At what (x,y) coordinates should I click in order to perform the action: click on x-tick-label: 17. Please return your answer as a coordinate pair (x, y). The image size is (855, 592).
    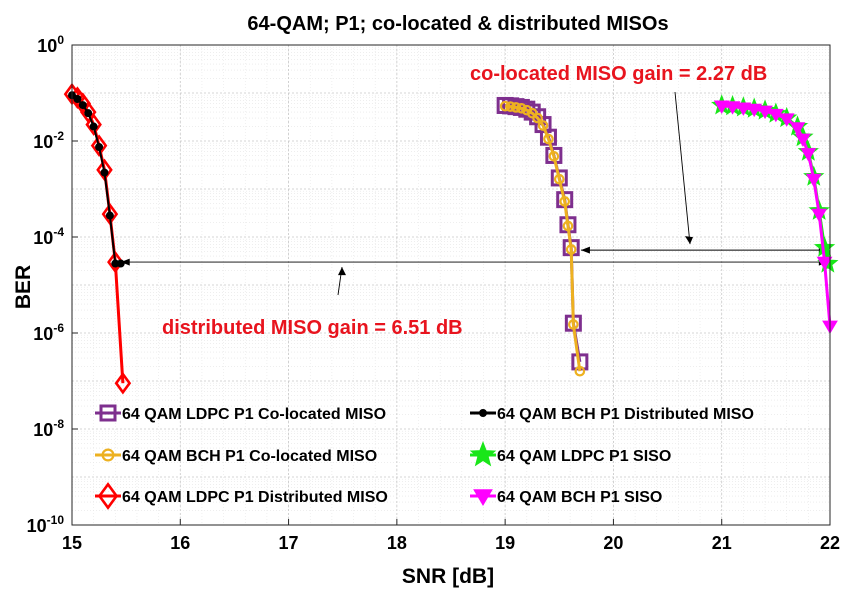
    Looking at the image, I should click on (289, 543).